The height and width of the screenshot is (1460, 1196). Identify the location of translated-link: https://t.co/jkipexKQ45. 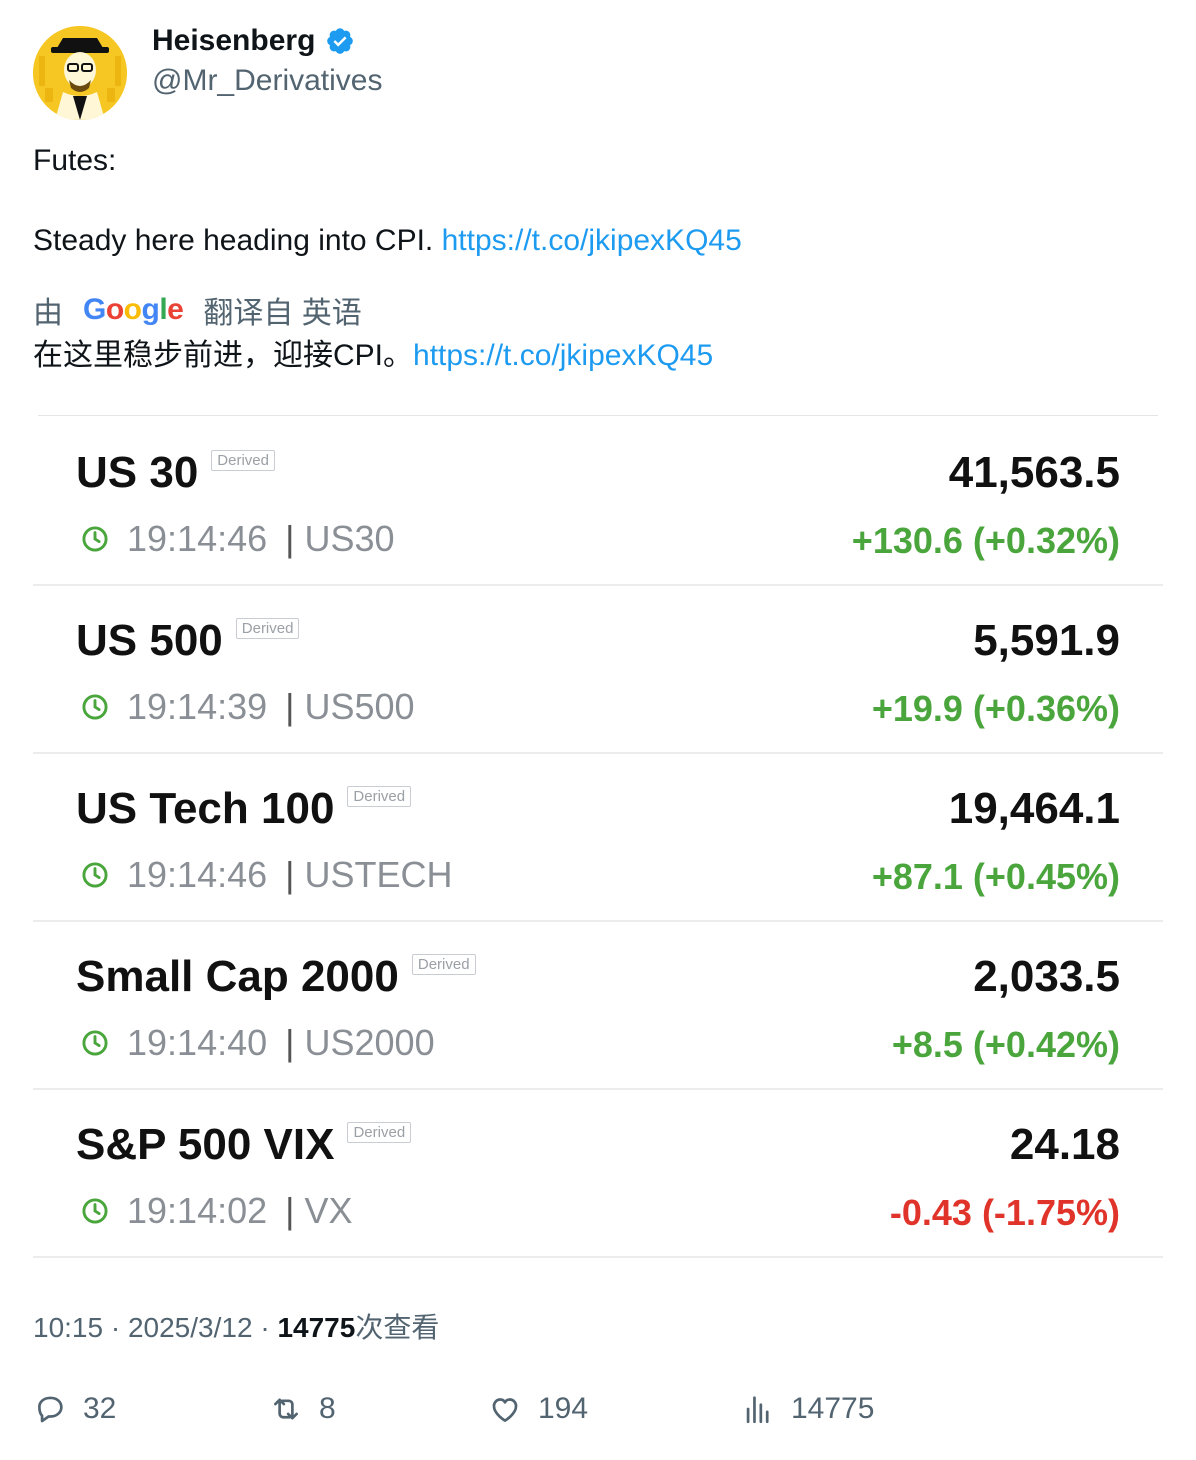
(563, 355).